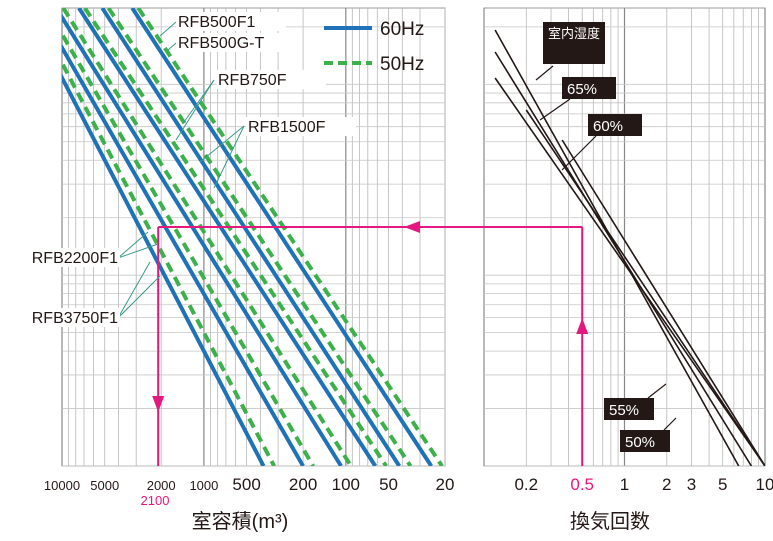 The image size is (773, 541). What do you see at coordinates (624, 484) in the screenshot?
I see `right-tick-label-1: 1` at bounding box center [624, 484].